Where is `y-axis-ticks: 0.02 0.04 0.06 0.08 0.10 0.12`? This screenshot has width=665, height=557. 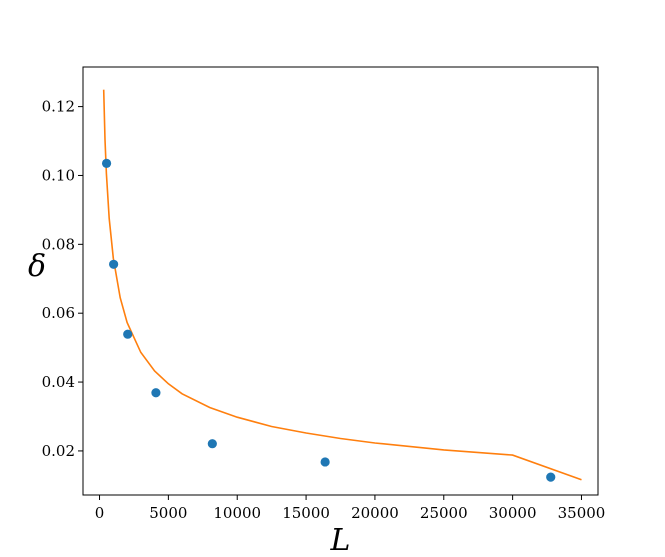
y-axis-ticks: 0.02 0.04 0.06 0.08 0.10 0.12 is located at coordinates (62, 279).